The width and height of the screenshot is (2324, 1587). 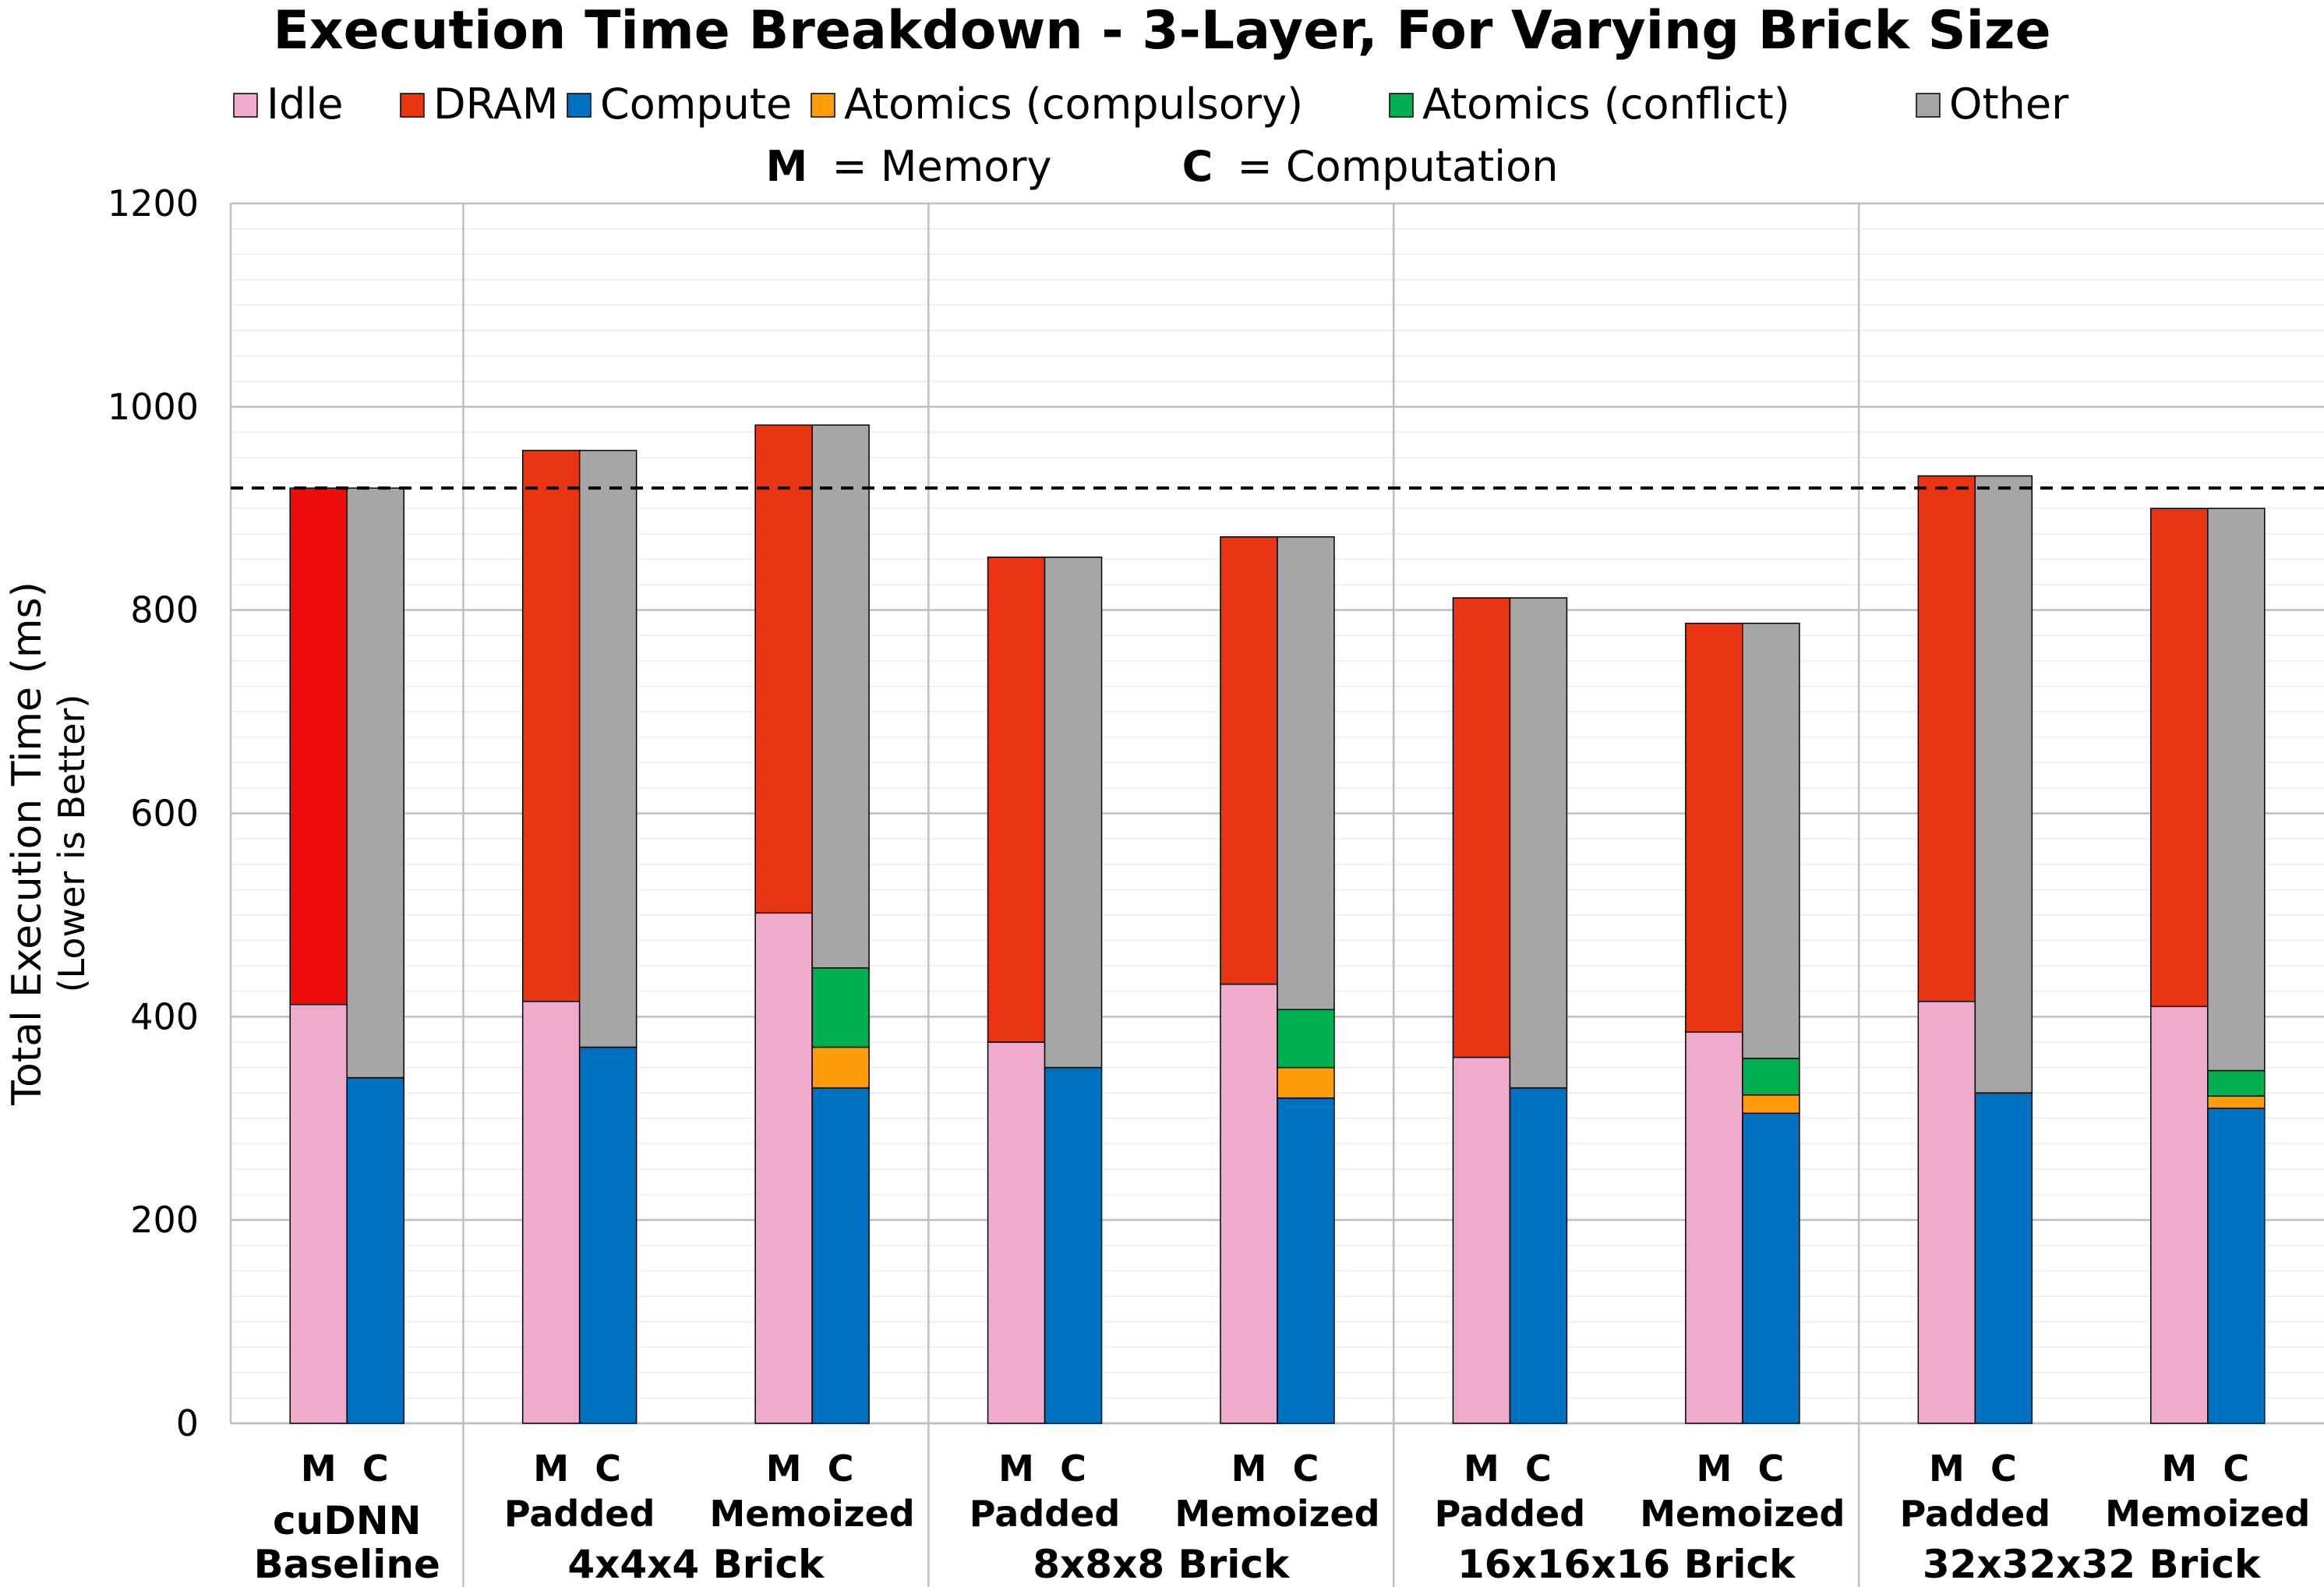 I want to click on y-tick-label: 800, so click(x=164, y=610).